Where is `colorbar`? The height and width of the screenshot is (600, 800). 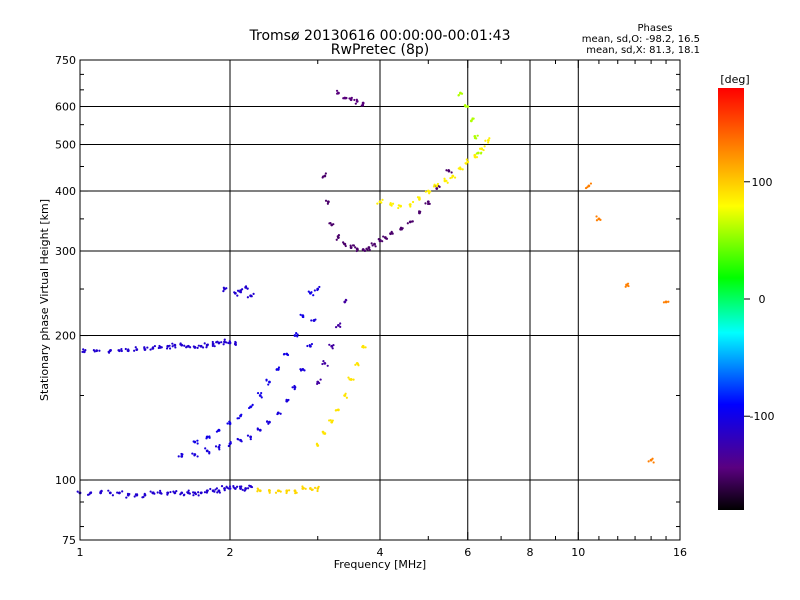 colorbar is located at coordinates (731, 299).